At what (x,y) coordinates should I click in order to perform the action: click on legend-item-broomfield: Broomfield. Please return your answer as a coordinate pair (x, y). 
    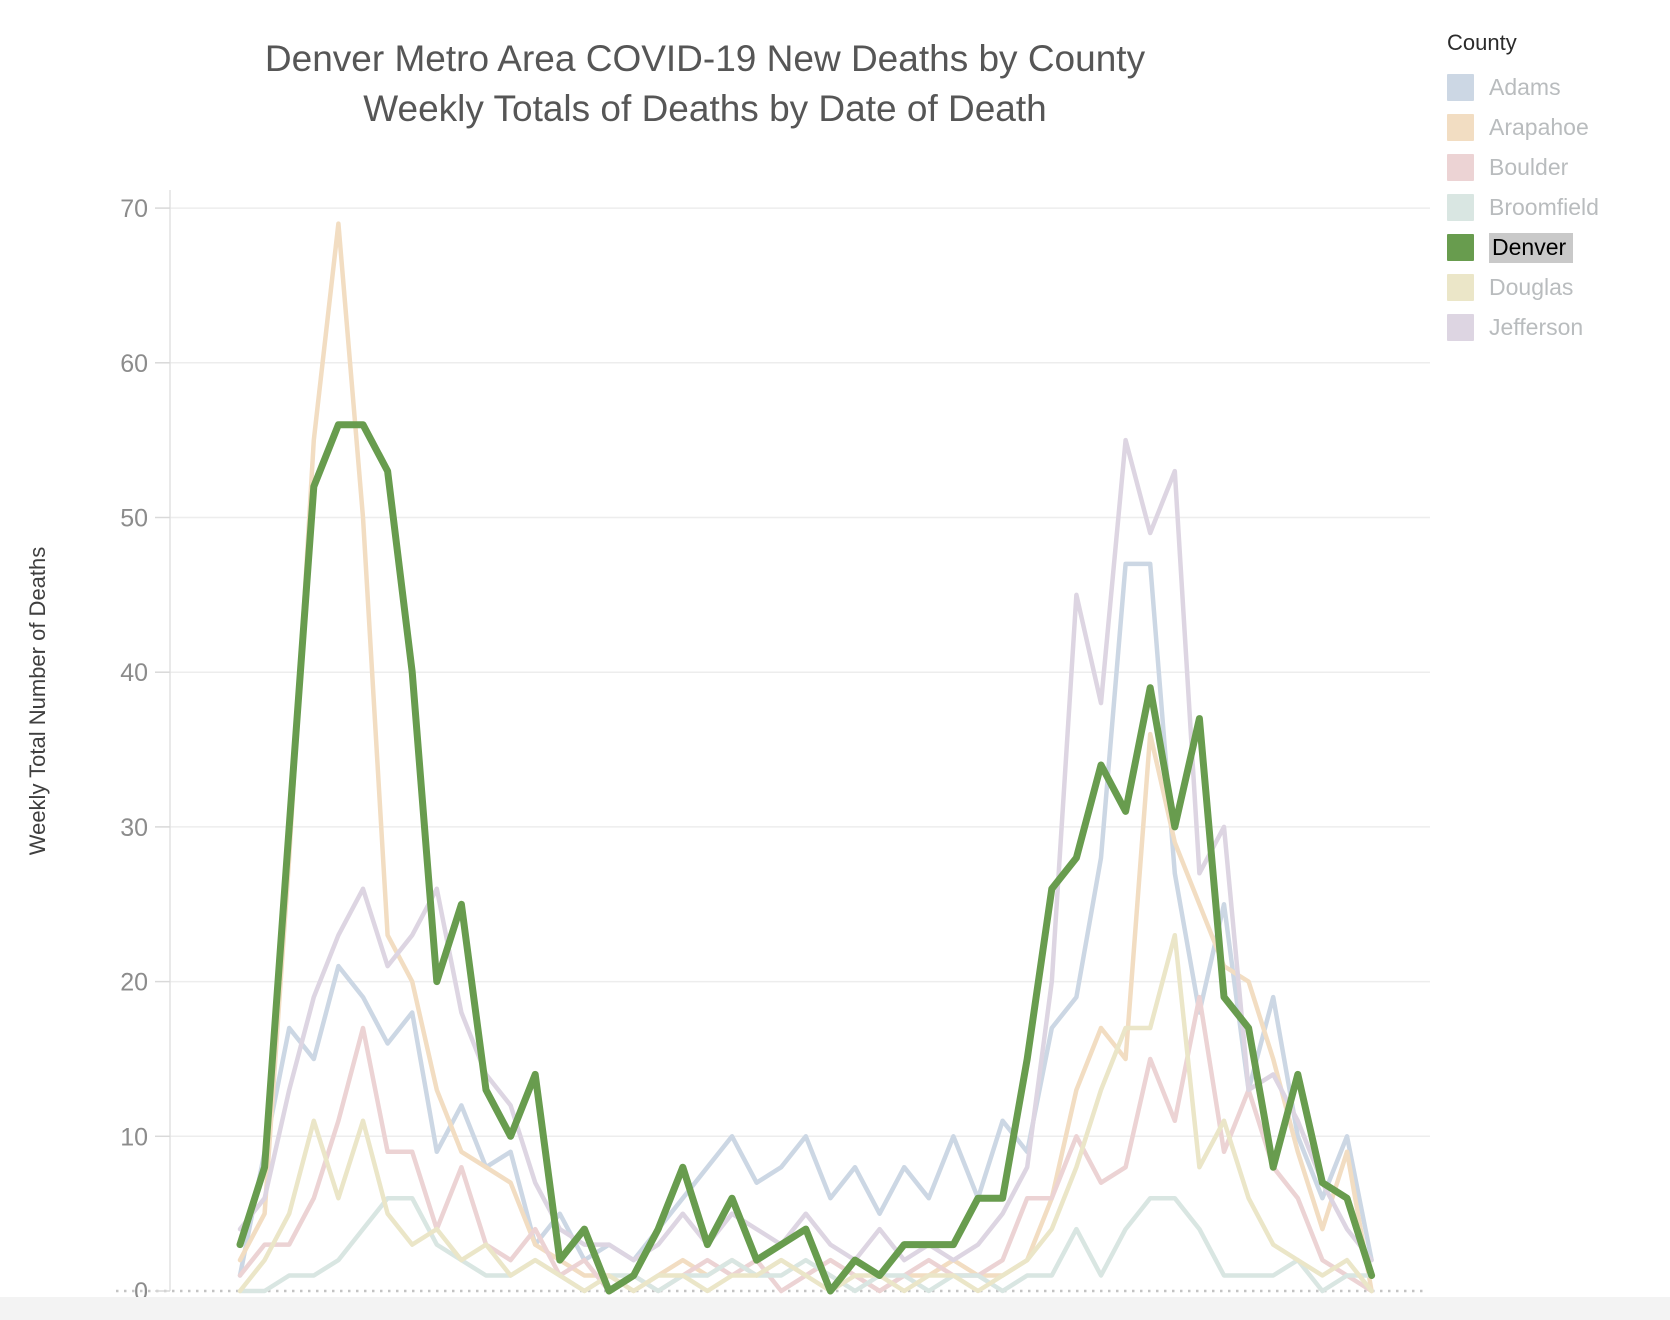
    Looking at the image, I should click on (1552, 207).